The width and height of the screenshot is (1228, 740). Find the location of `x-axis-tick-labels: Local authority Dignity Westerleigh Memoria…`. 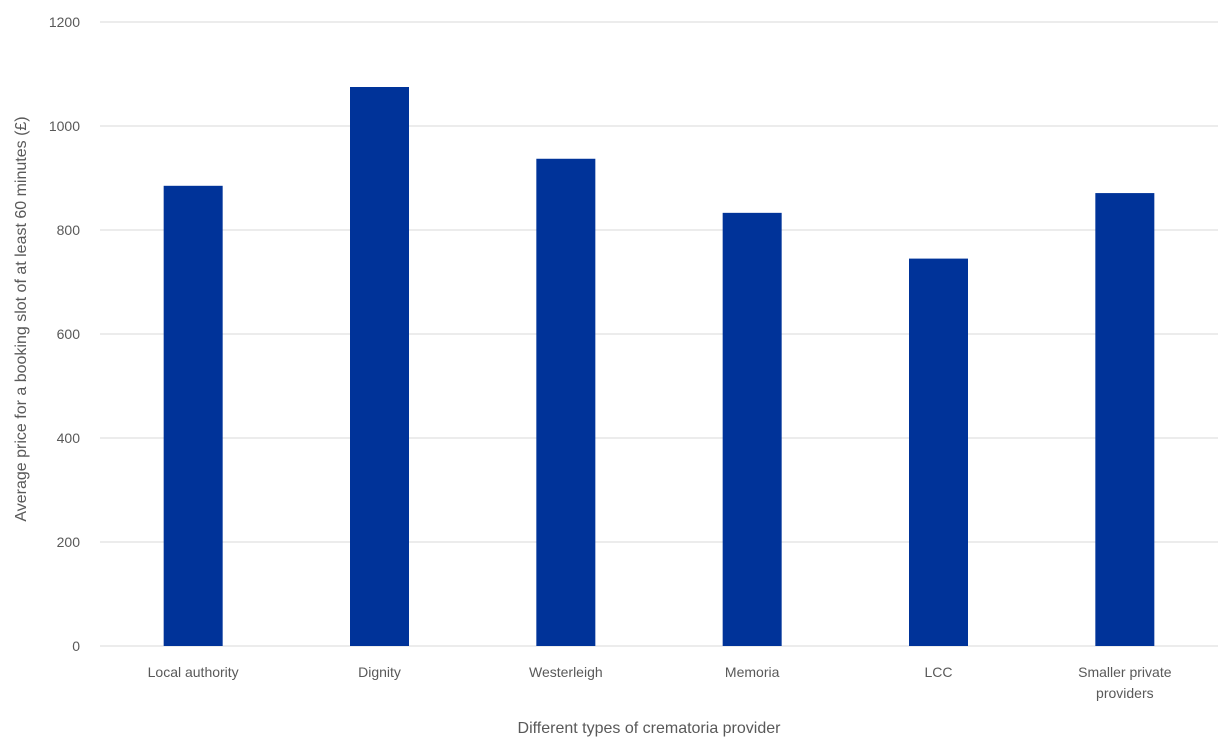

x-axis-tick-labels: Local authority Dignity Westerleigh Memoria… is located at coordinates (660, 682).